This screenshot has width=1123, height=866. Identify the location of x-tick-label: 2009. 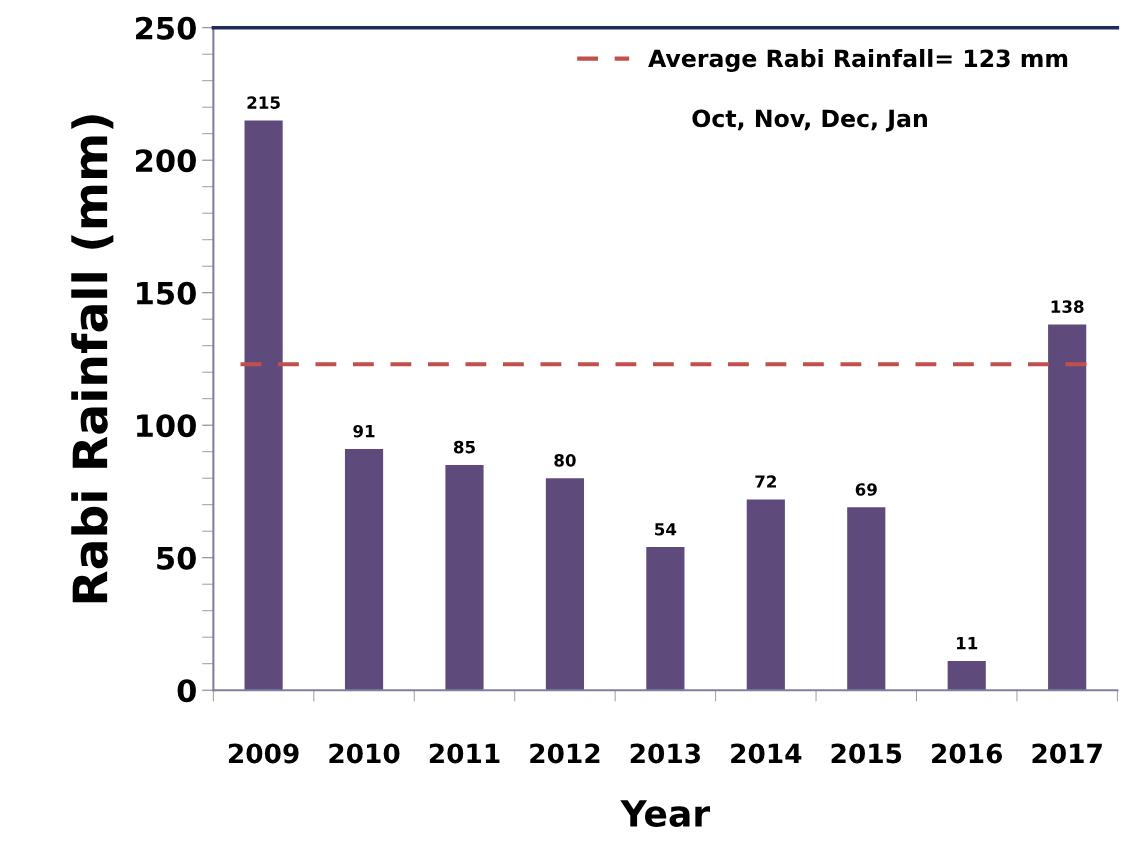
(263, 753).